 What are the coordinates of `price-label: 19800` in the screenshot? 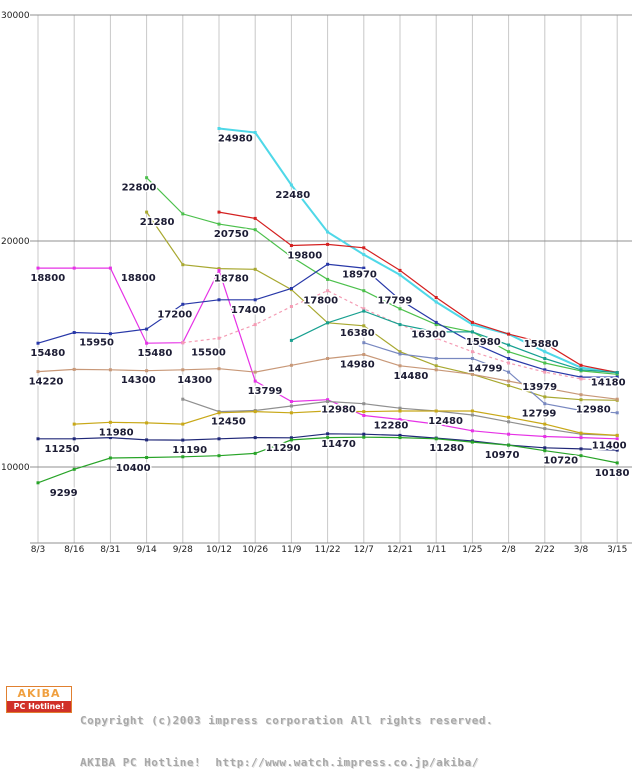 It's located at (304, 256).